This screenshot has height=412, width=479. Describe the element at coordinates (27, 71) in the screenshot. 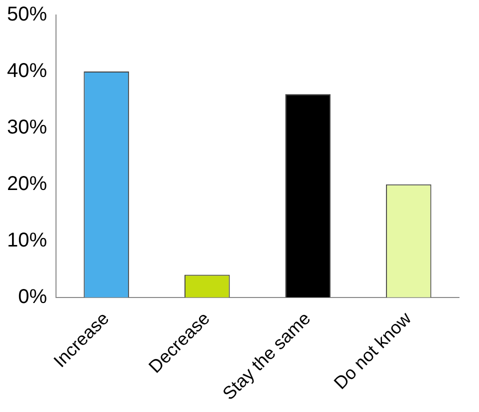

I see `y-tick-label: 40%` at that location.